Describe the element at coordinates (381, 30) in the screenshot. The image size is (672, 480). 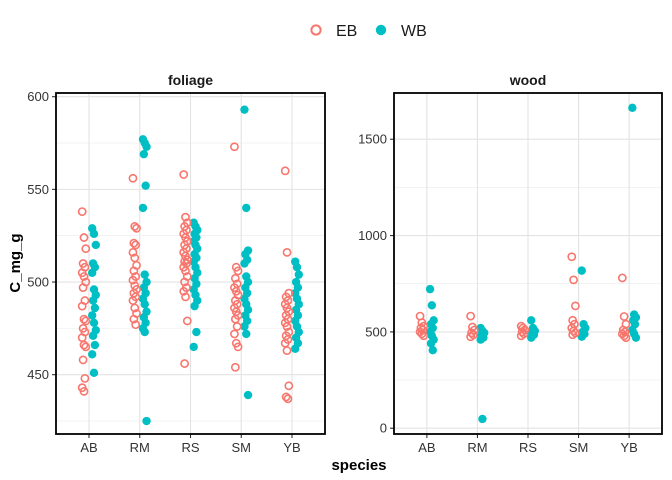
I see `legend-key-wb` at that location.